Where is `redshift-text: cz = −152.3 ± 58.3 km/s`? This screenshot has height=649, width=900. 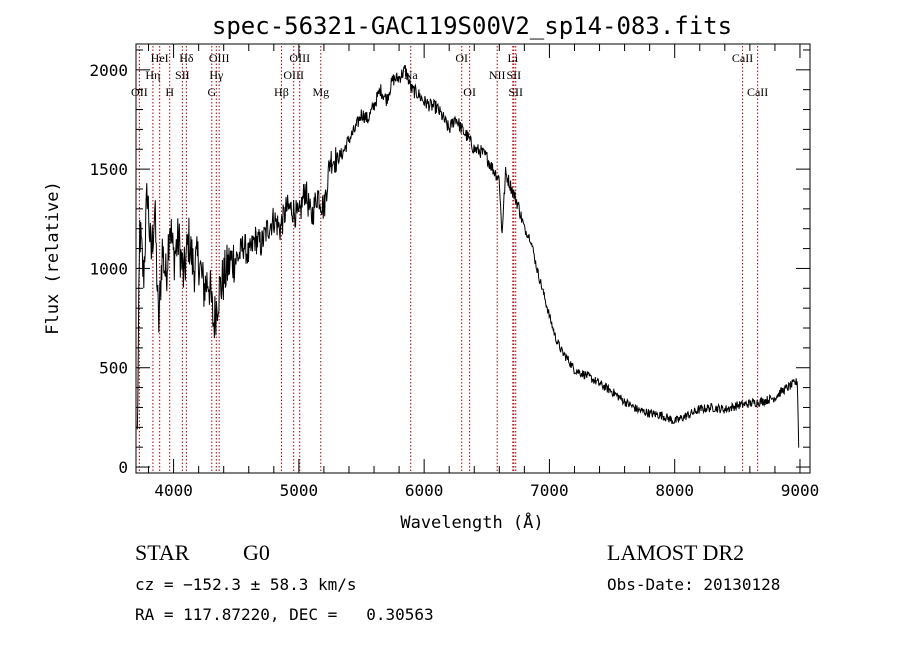
redshift-text: cz = −152.3 ± 58.3 km/s is located at coordinates (246, 584).